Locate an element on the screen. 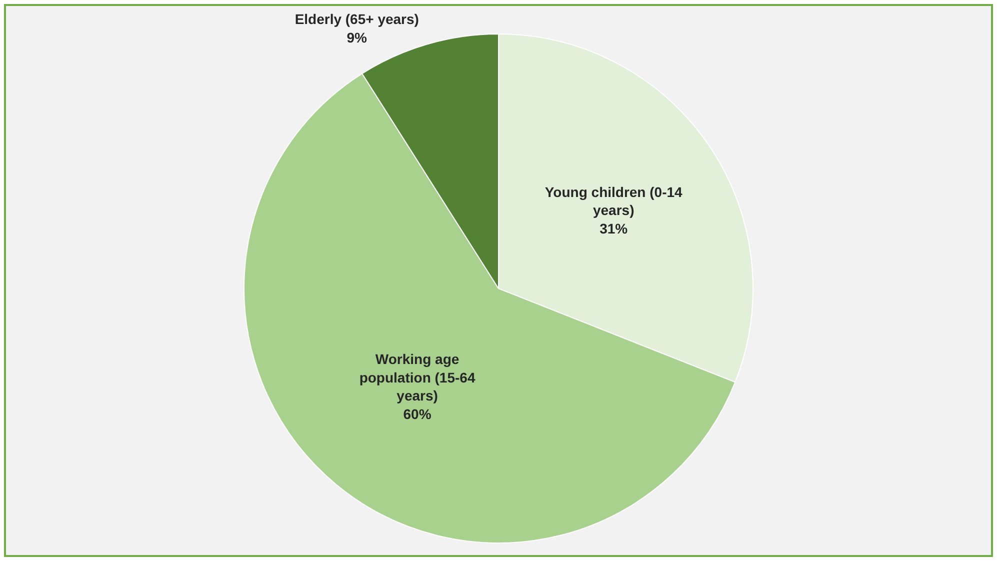  data-label: 31% is located at coordinates (614, 228).